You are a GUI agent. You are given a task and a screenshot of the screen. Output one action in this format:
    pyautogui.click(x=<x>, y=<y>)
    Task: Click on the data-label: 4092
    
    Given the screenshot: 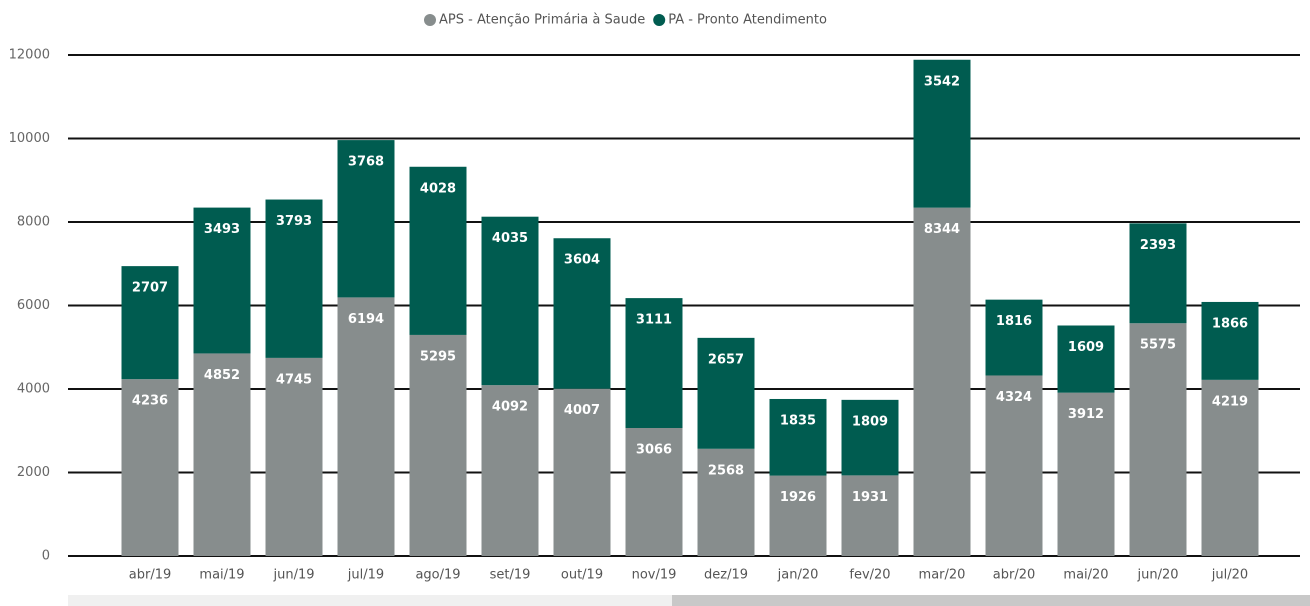 What is the action you would take?
    pyautogui.click(x=510, y=407)
    